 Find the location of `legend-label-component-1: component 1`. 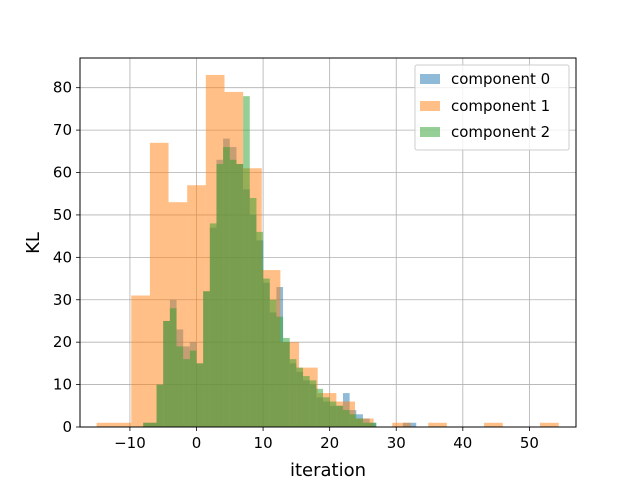

legend-label-component-1: component 1 is located at coordinates (500, 106).